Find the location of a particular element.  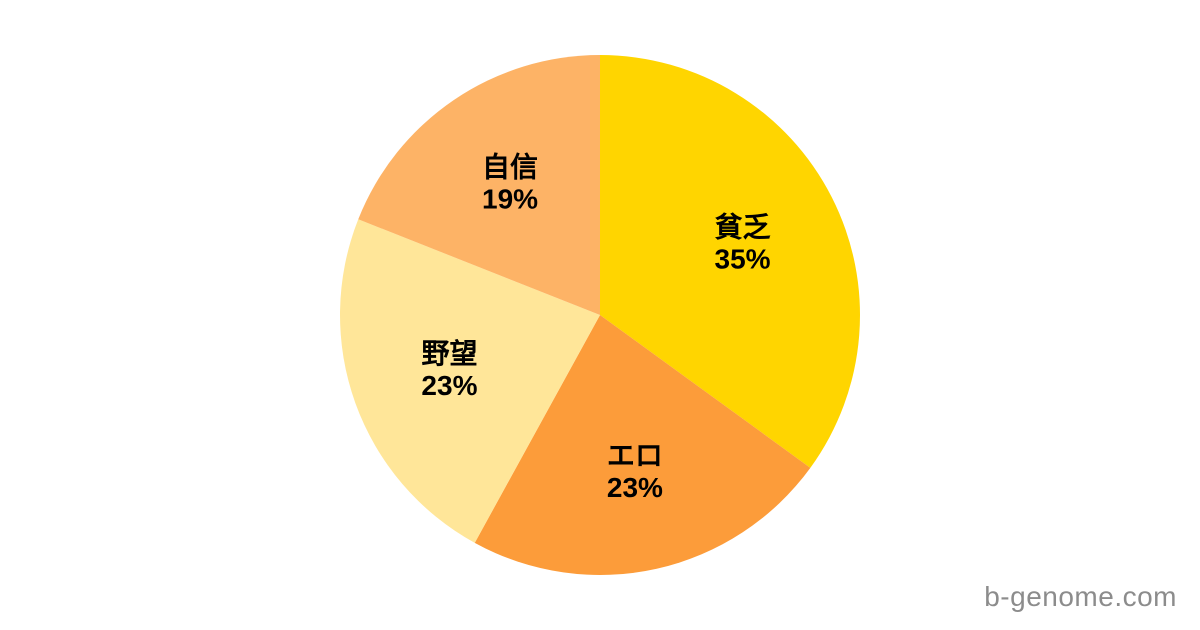

pie-slice-label-3: 野望 23% is located at coordinates (449, 369).